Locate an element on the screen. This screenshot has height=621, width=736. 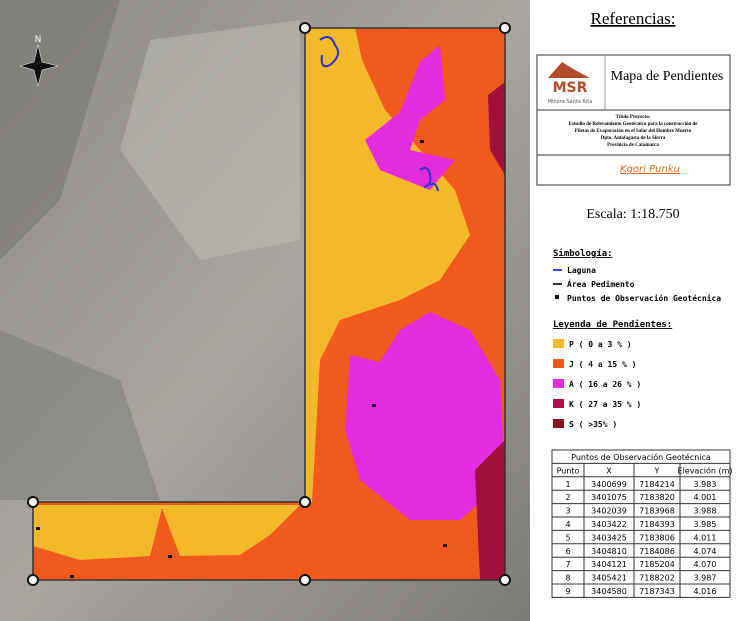
table-cell: 3.988 is located at coordinates (705, 511).